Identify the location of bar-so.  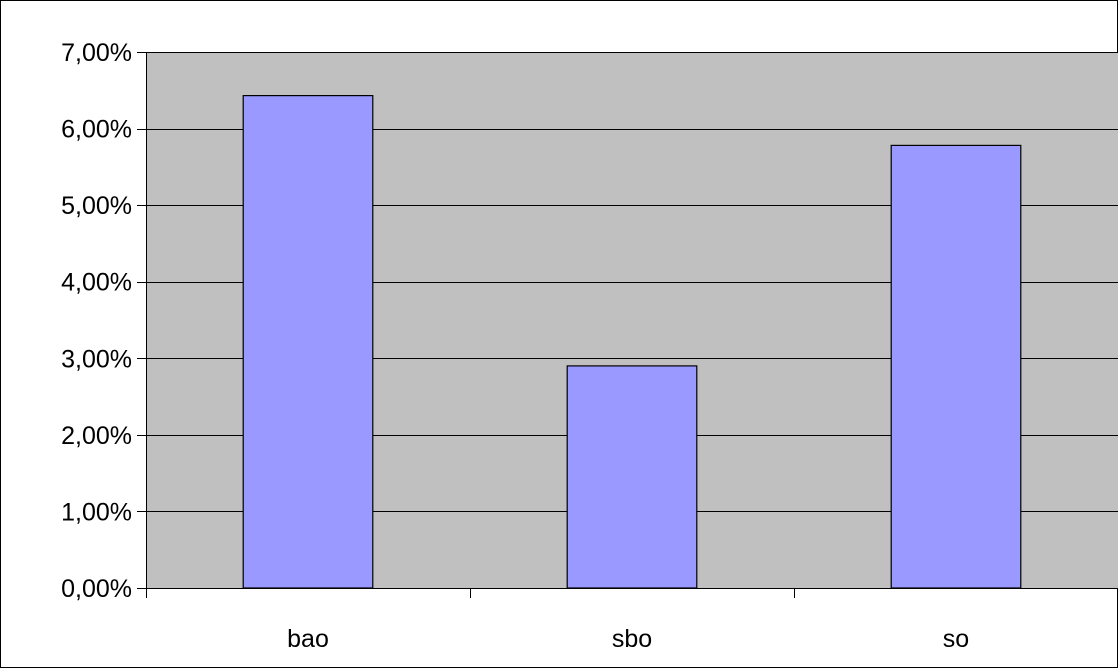
(956, 366).